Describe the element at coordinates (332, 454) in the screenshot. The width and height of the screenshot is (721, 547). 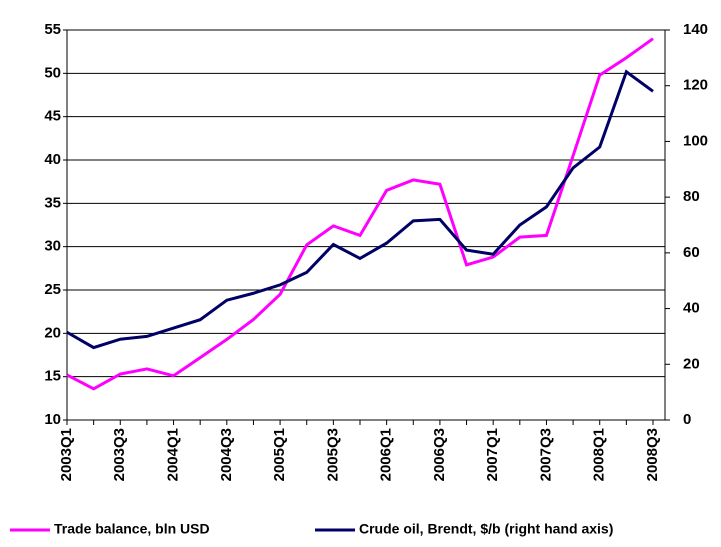
I see `x-tick-label: 2005Q3` at that location.